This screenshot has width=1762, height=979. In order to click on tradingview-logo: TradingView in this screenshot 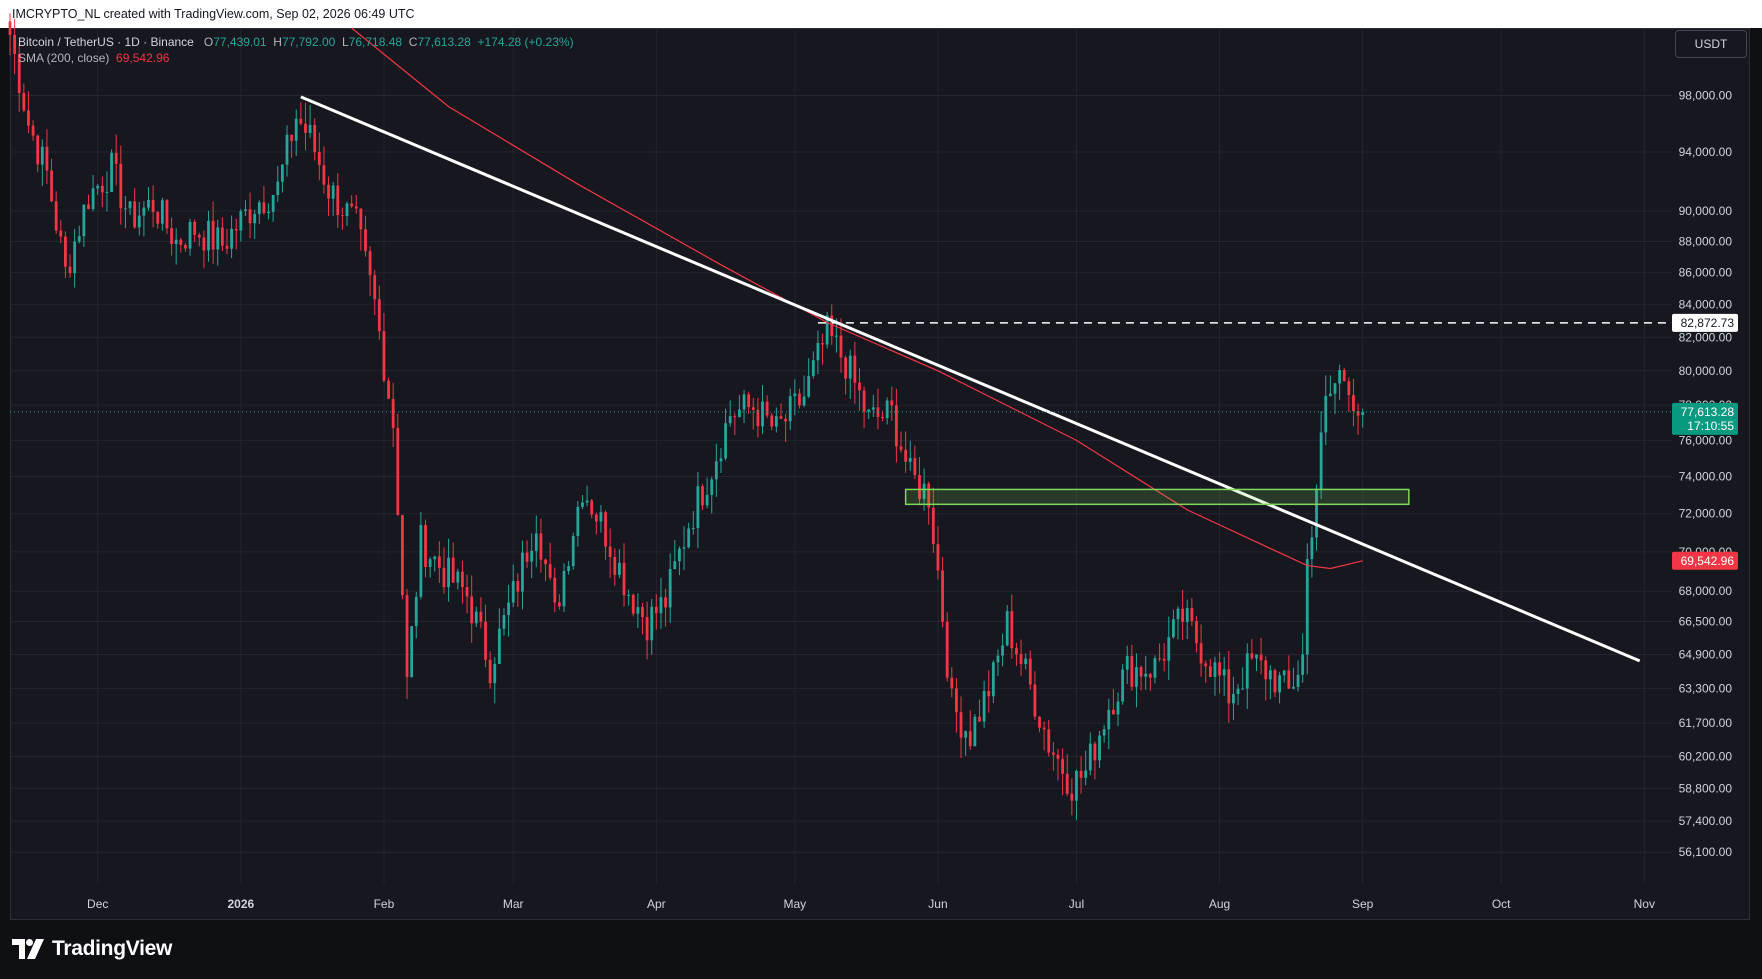, I will do `click(92, 949)`.